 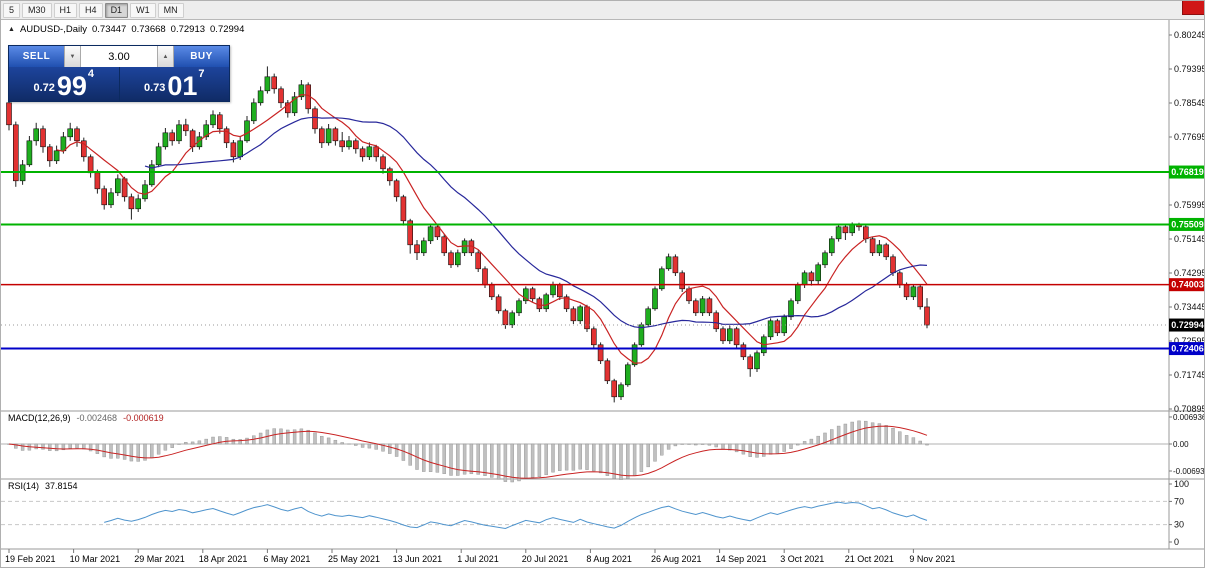 What do you see at coordinates (227, 29) in the screenshot?
I see `ohlc-close: 0.72994` at bounding box center [227, 29].